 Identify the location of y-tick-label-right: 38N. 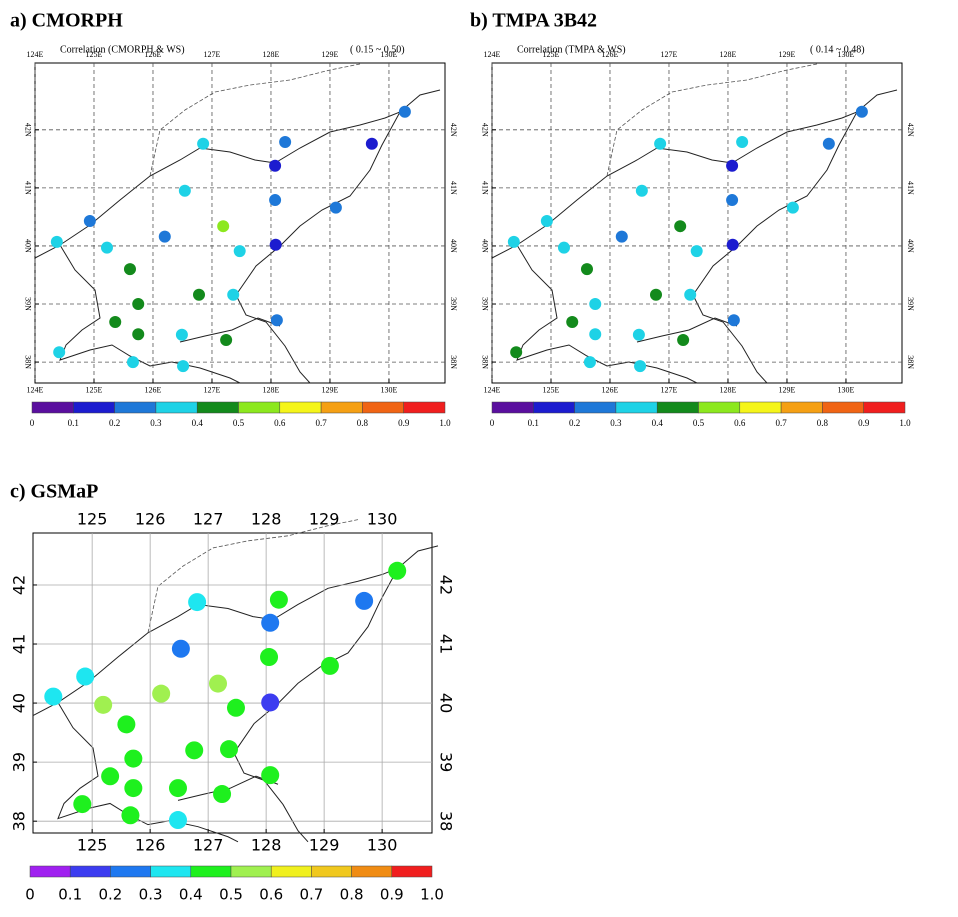
(910, 362).